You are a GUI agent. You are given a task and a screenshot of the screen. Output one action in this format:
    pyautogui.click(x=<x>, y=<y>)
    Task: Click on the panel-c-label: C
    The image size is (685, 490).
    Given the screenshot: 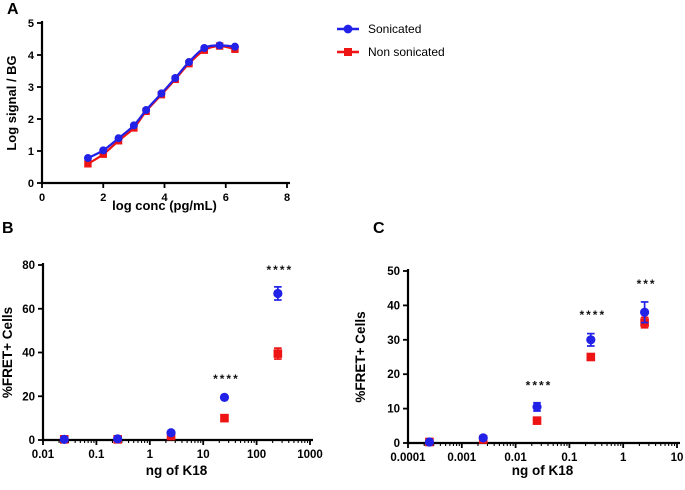 What is the action you would take?
    pyautogui.click(x=379, y=228)
    